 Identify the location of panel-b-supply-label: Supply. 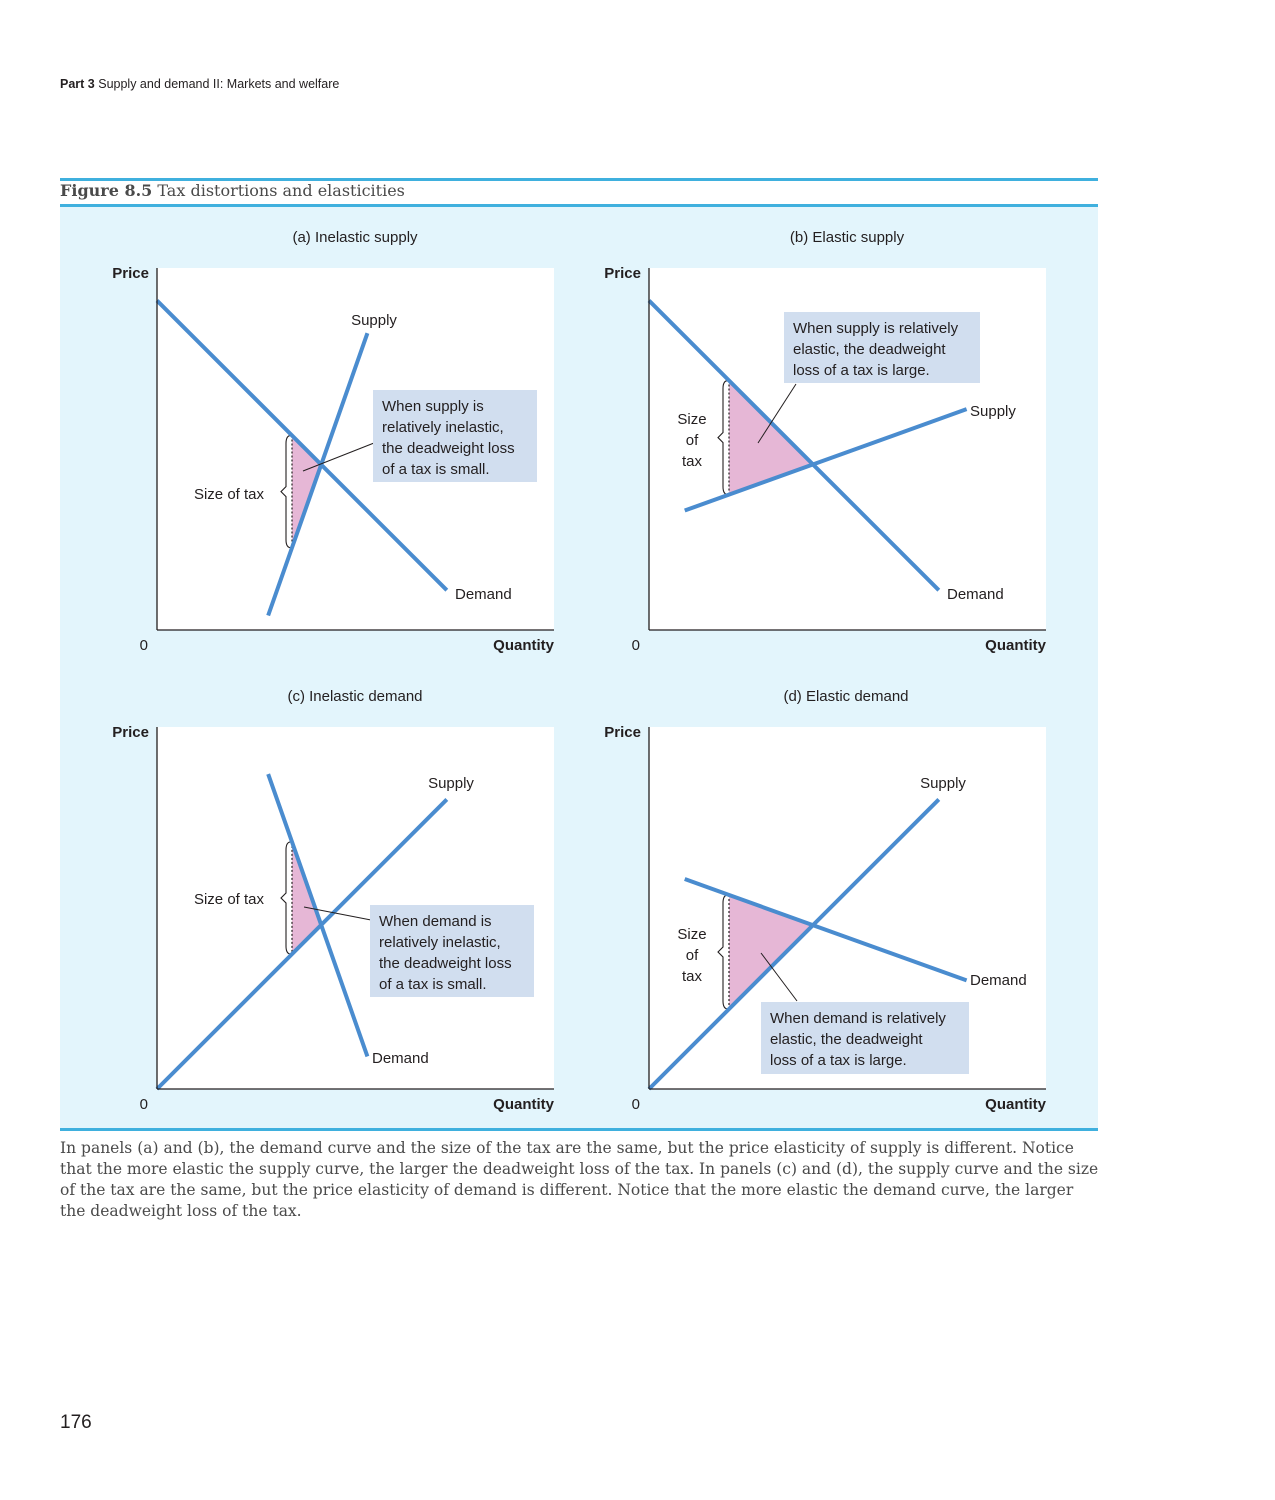
(993, 411).